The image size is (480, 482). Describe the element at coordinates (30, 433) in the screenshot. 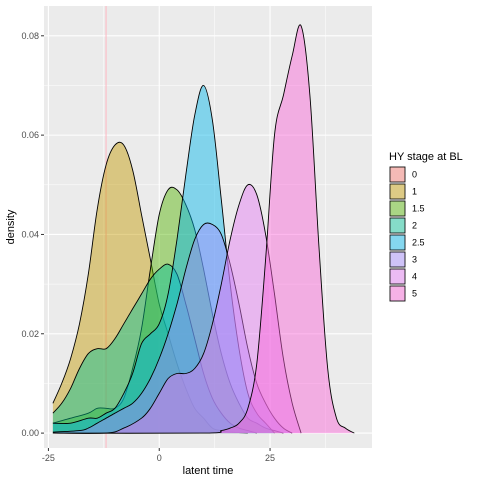

I see `y-tick-label: 0.00` at that location.